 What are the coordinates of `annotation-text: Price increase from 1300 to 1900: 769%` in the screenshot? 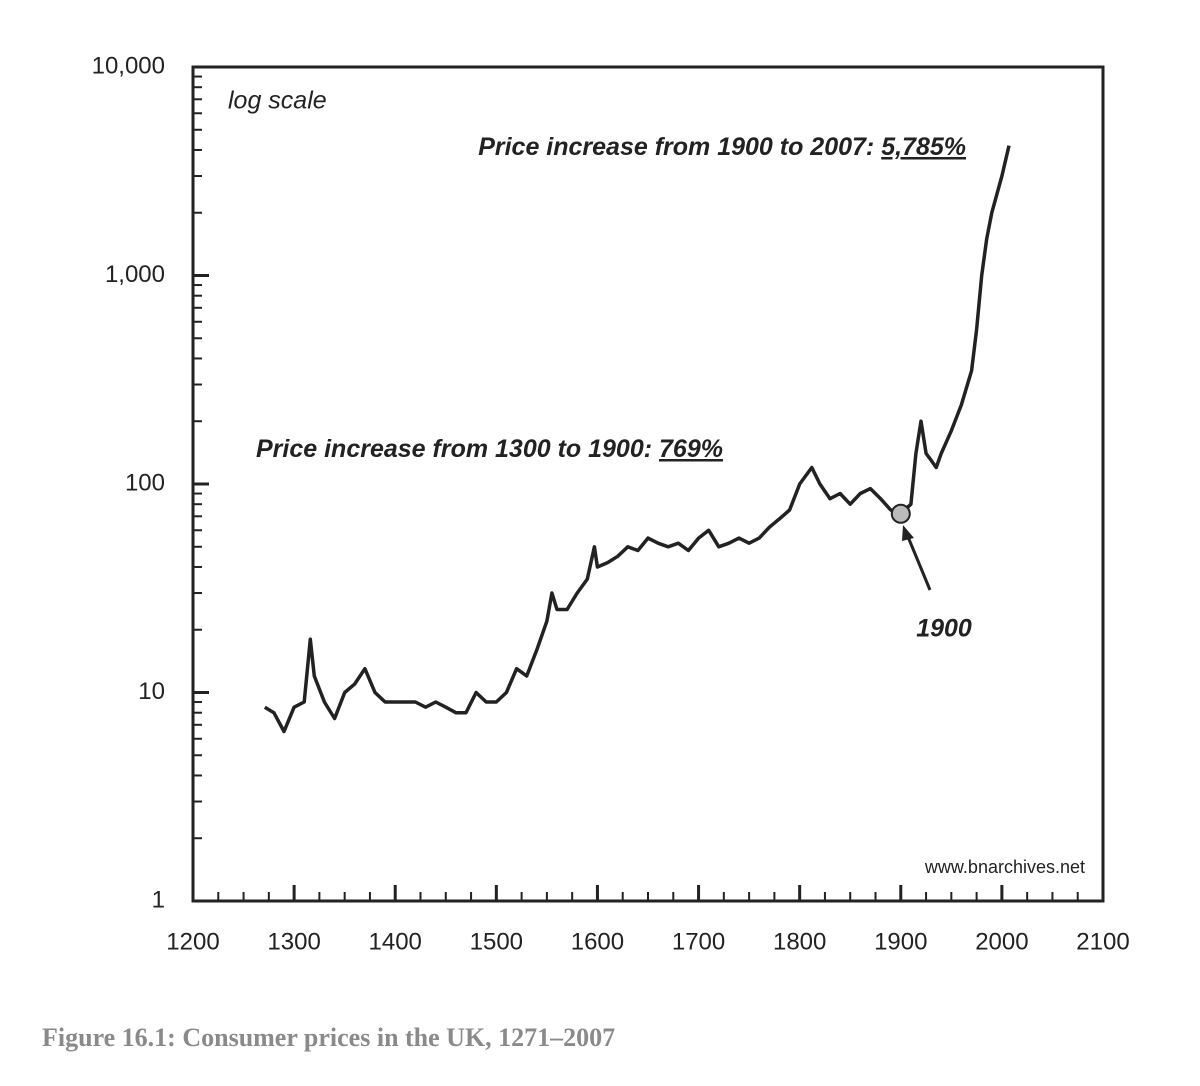 It's located at (489, 449).